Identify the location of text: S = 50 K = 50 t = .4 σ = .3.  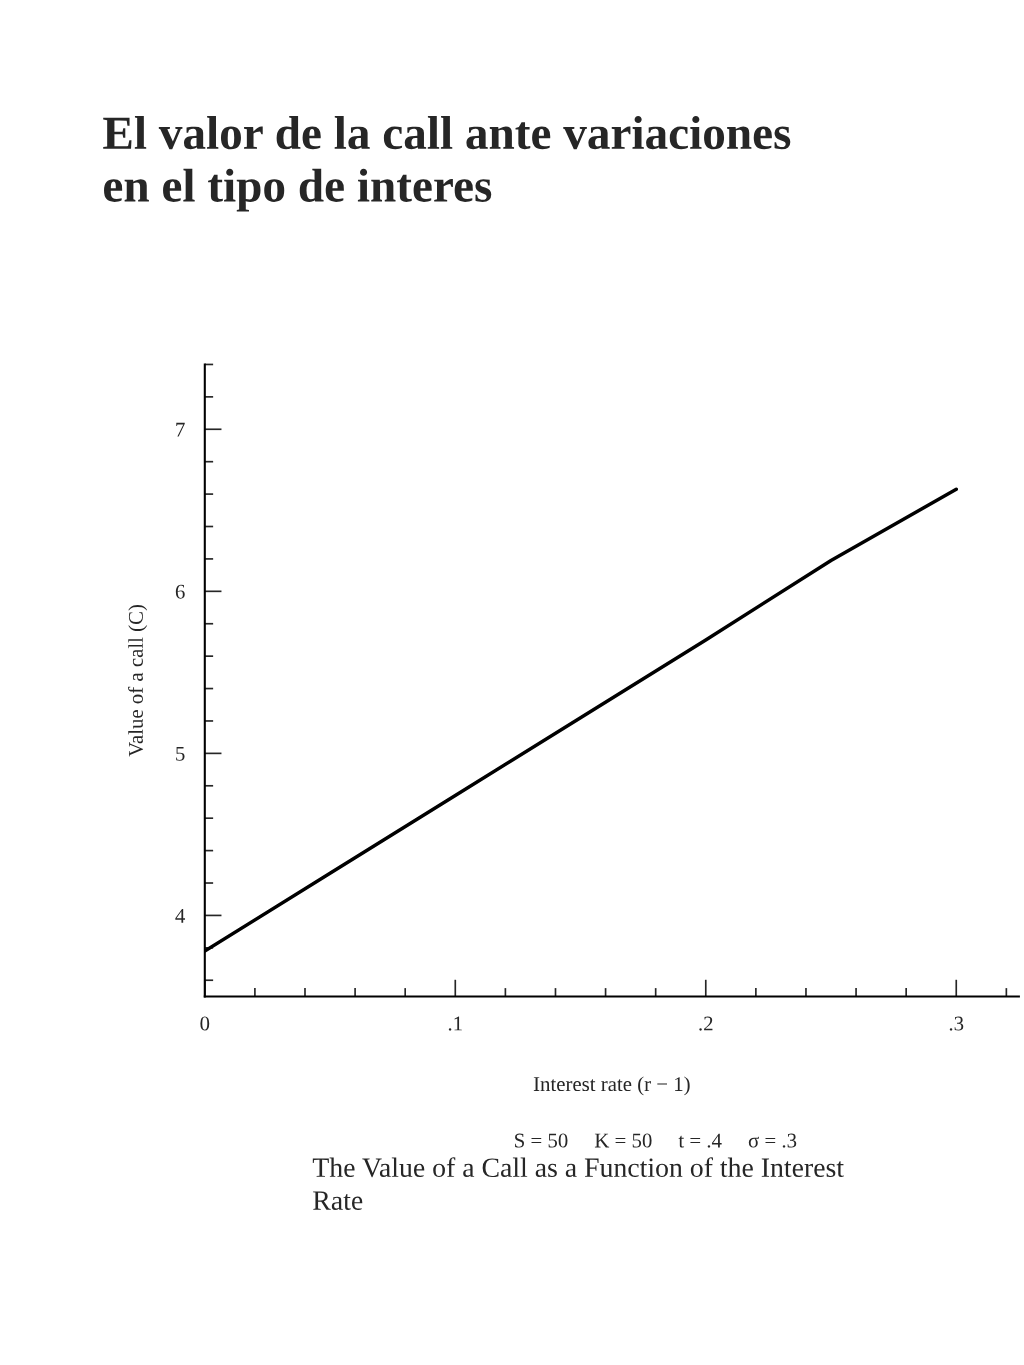
(656, 1140).